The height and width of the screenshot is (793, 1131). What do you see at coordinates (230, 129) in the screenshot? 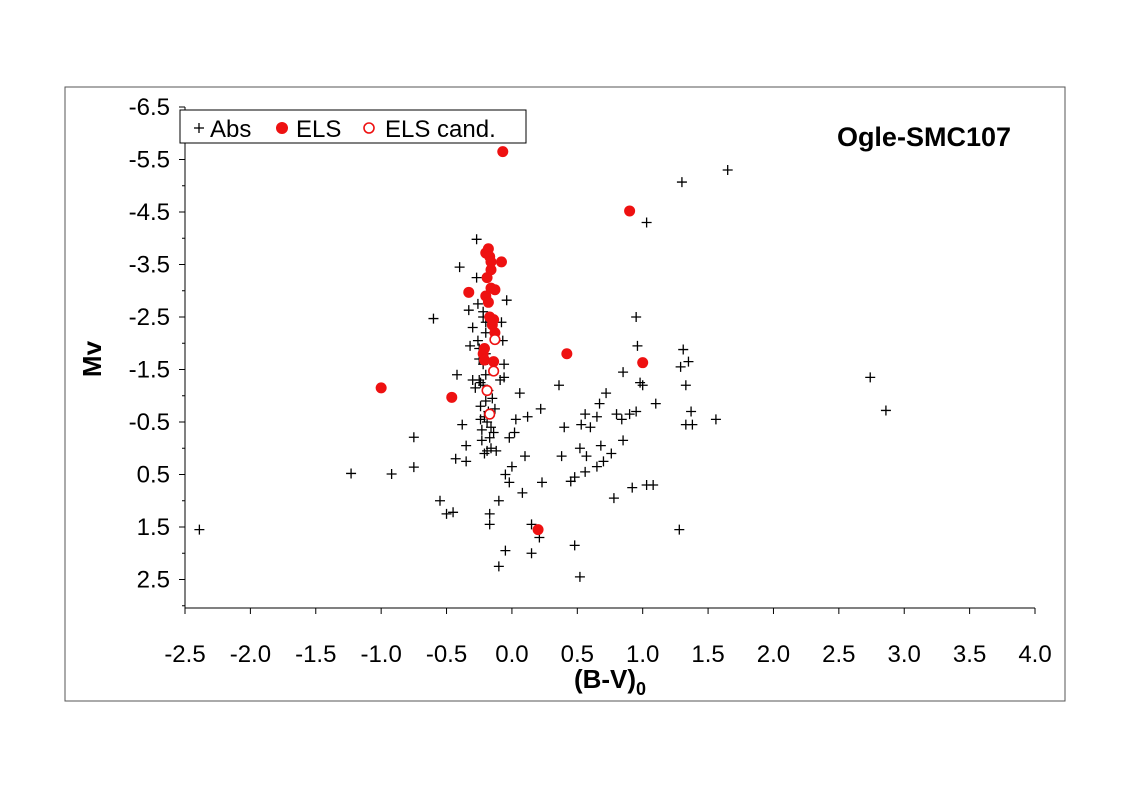
I see `legend-abs-label: Abs` at bounding box center [230, 129].